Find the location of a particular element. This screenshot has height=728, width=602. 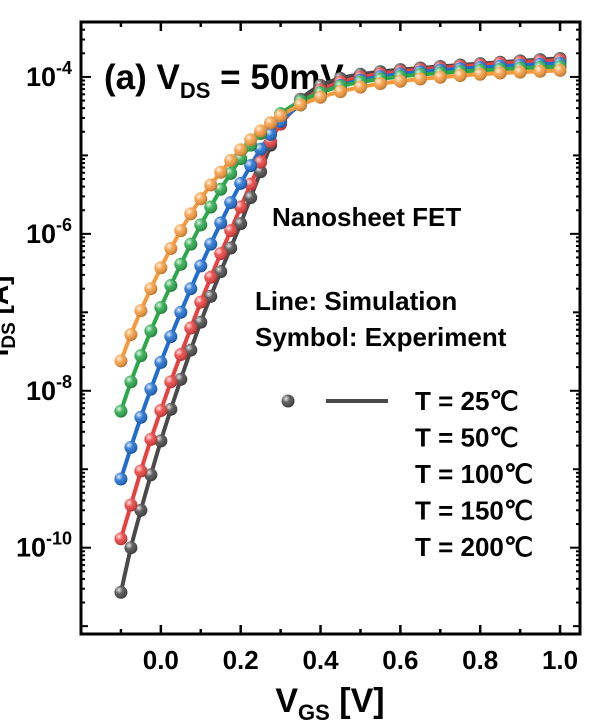

legend-entry: T = 100℃ is located at coordinates (474, 474).